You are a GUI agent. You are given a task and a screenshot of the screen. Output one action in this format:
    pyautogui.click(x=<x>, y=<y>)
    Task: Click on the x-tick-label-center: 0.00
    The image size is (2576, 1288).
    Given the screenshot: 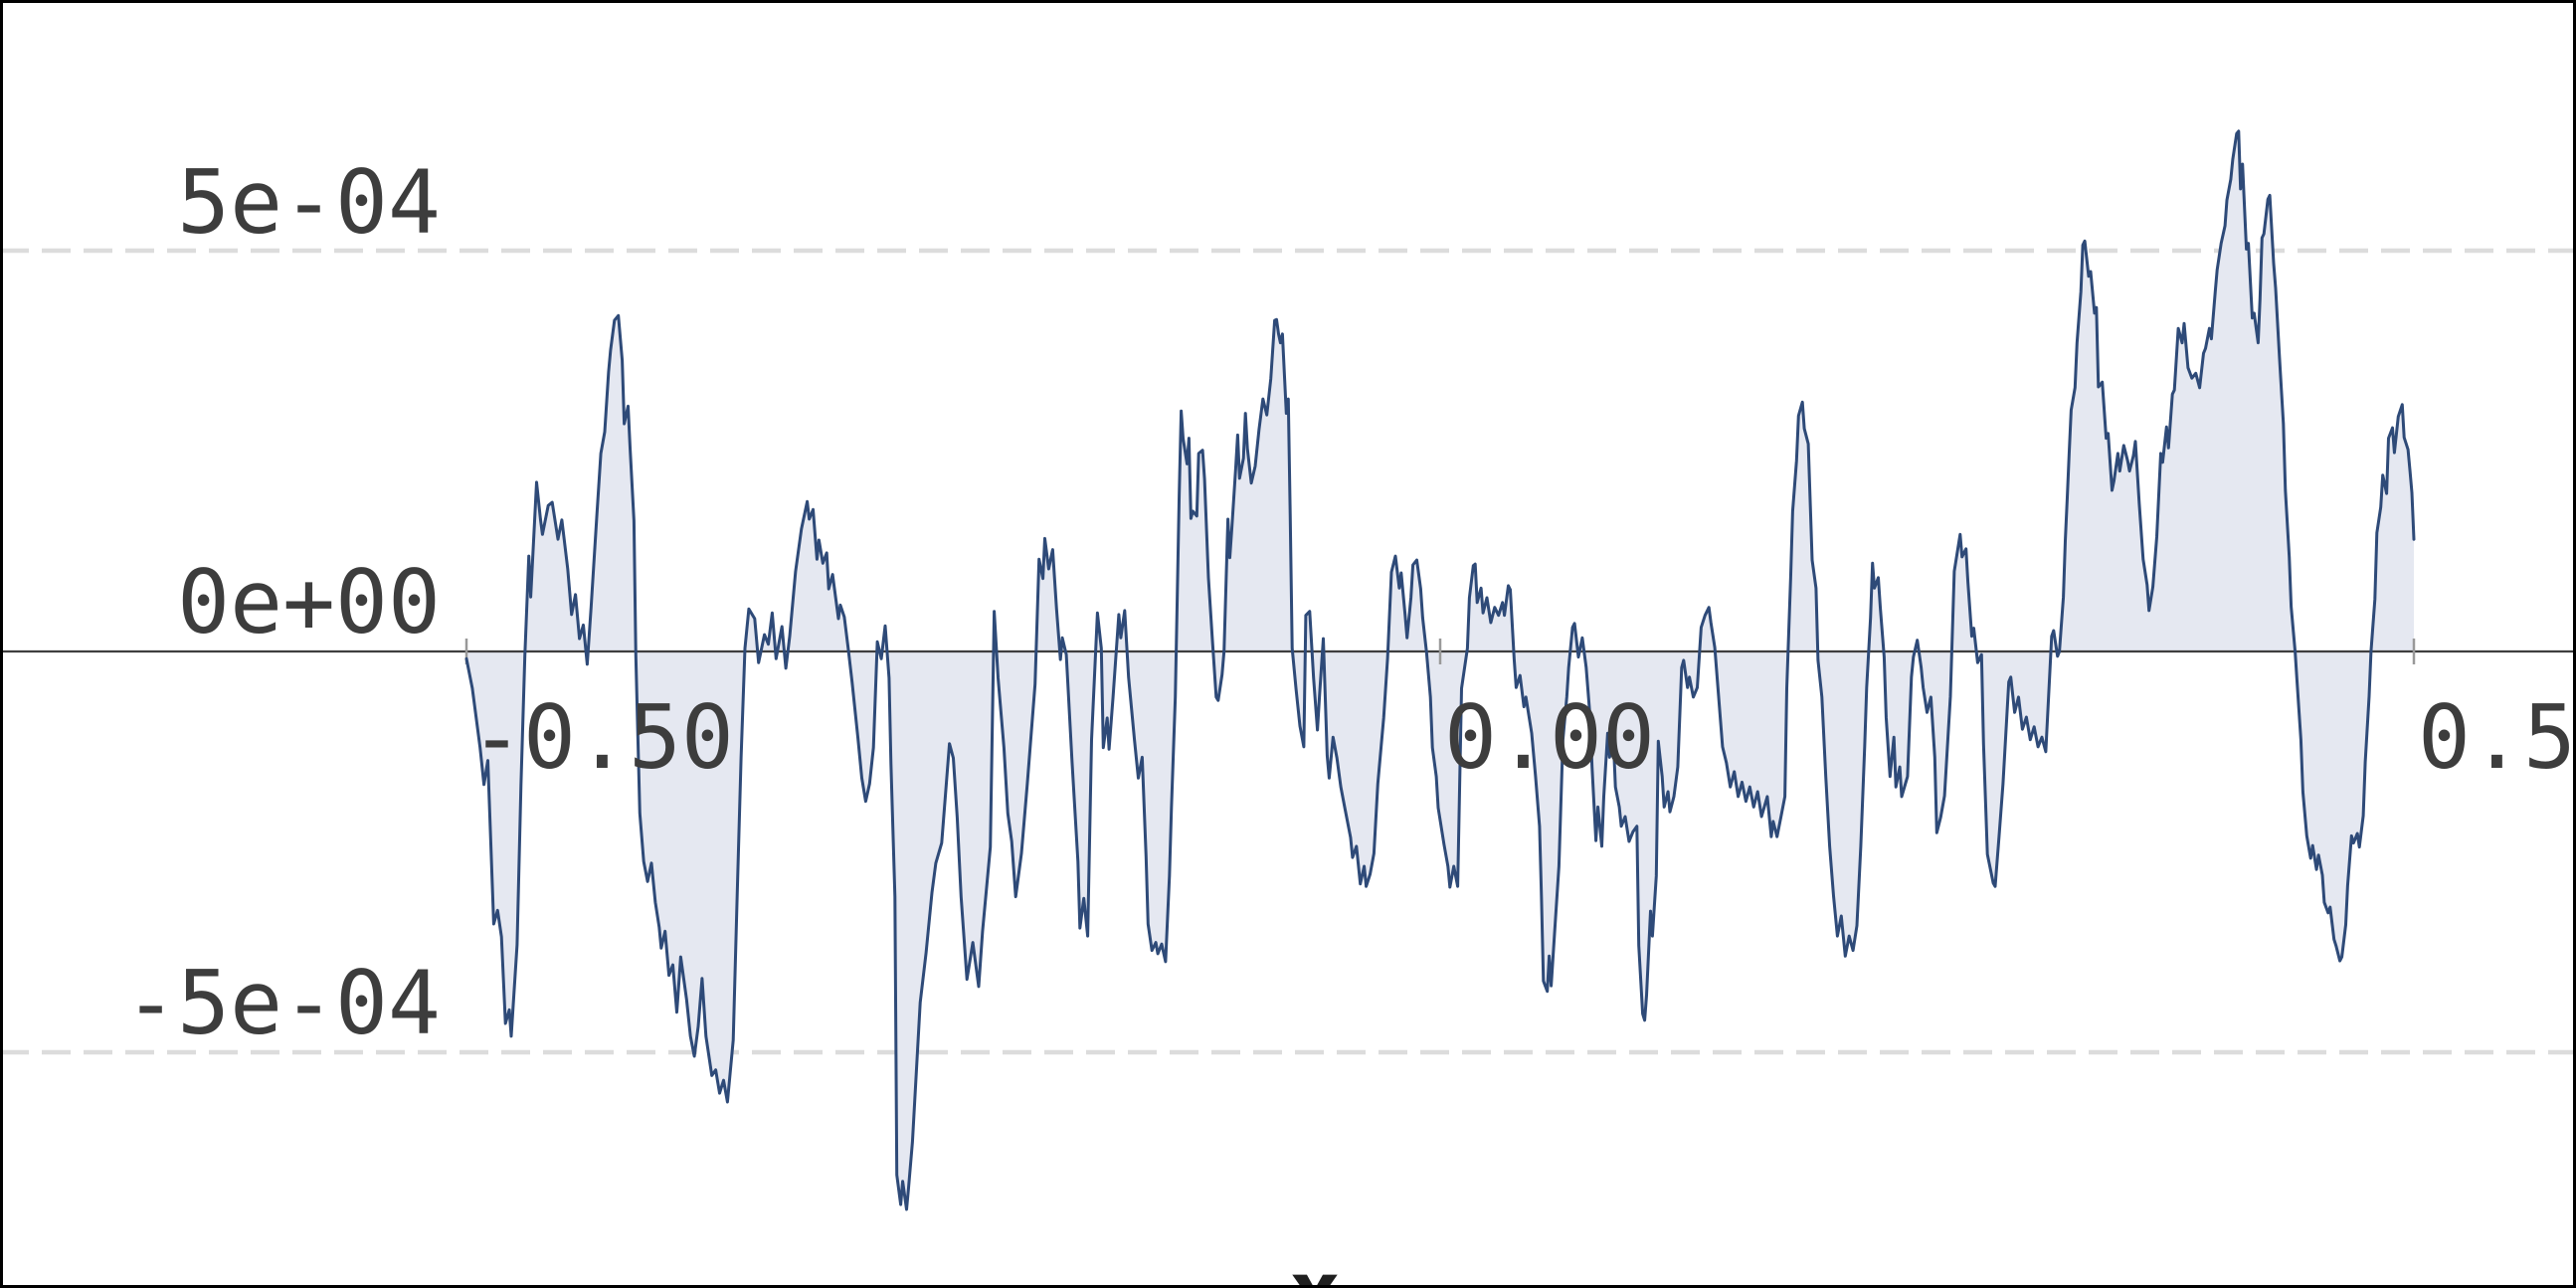 What is the action you would take?
    pyautogui.click(x=1549, y=737)
    